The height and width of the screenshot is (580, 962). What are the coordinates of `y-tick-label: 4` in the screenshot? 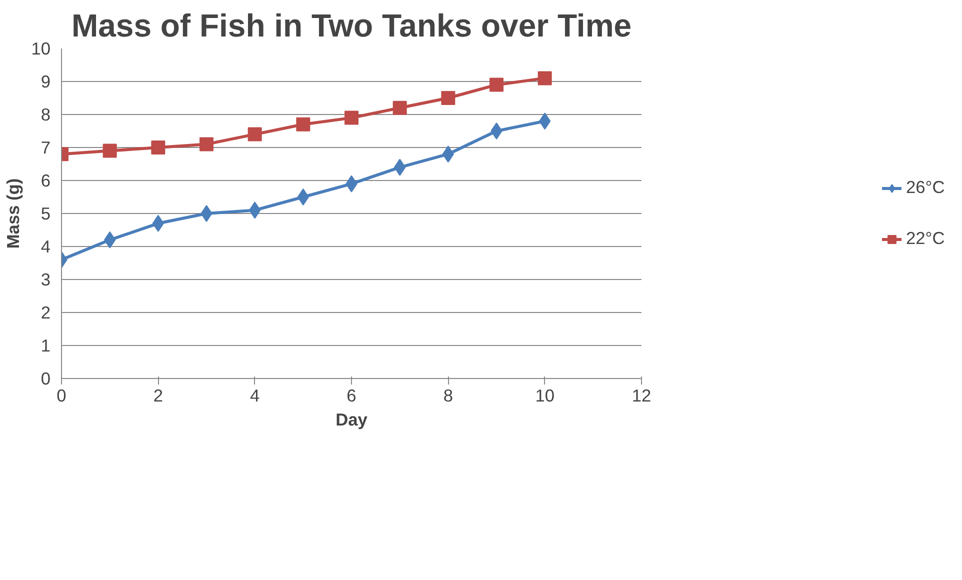 It's located at (45, 246).